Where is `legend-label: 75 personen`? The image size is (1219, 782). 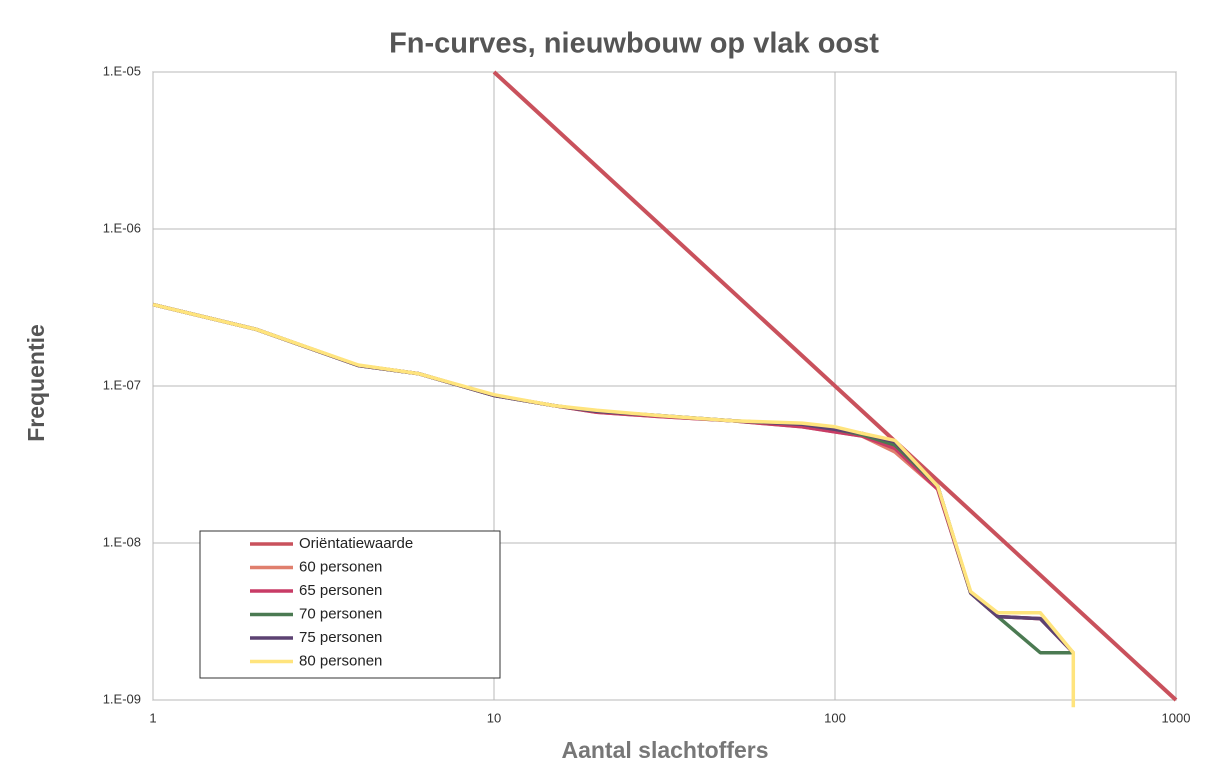 legend-label: 75 personen is located at coordinates (340, 637).